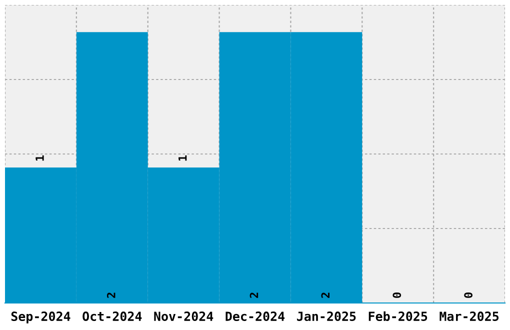 This screenshot has height=330, width=510. I want to click on x-tick-label: Dec-2024, so click(255, 317).